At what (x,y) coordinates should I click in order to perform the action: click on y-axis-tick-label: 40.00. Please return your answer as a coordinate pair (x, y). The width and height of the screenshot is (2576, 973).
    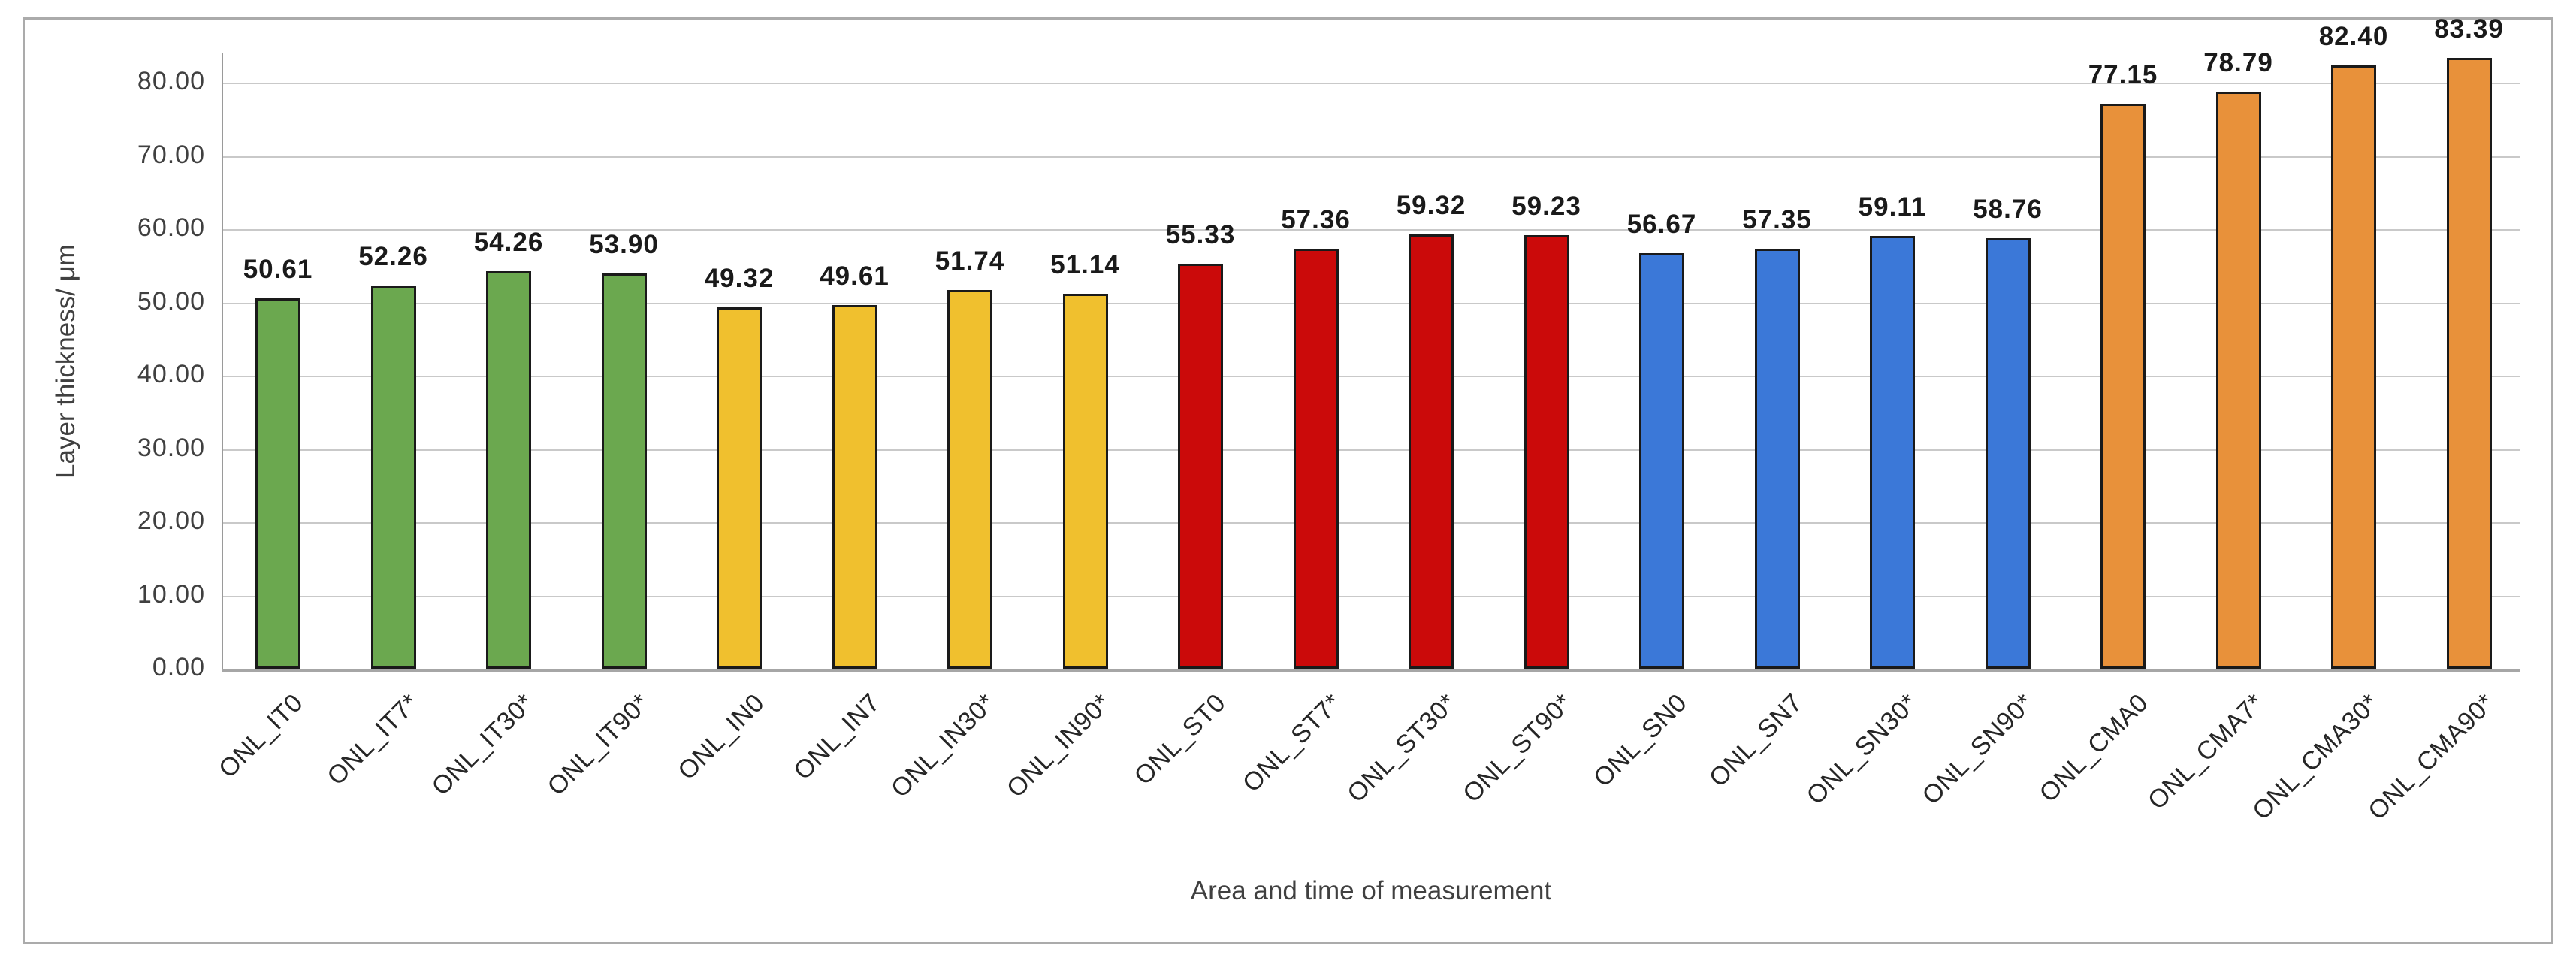
    Looking at the image, I should click on (171, 374).